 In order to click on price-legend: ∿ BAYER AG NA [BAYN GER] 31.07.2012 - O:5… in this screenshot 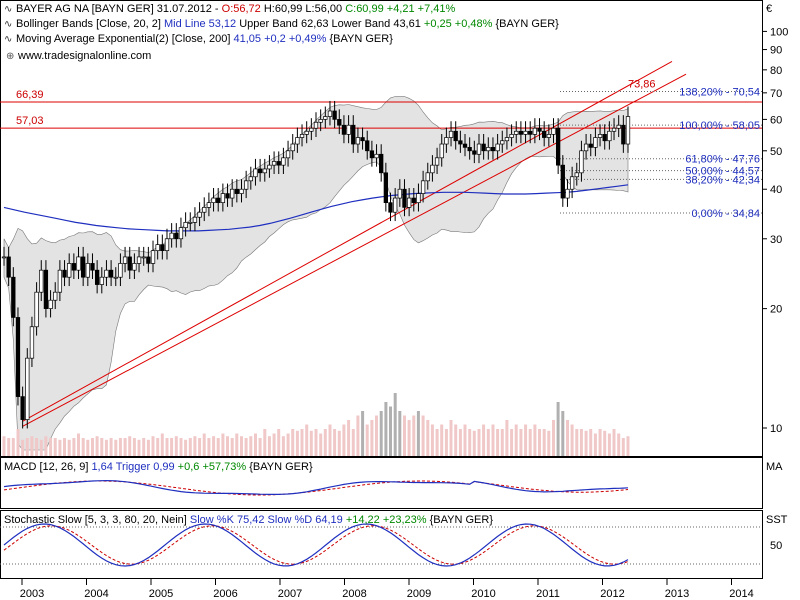, I will do `click(229, 9)`.